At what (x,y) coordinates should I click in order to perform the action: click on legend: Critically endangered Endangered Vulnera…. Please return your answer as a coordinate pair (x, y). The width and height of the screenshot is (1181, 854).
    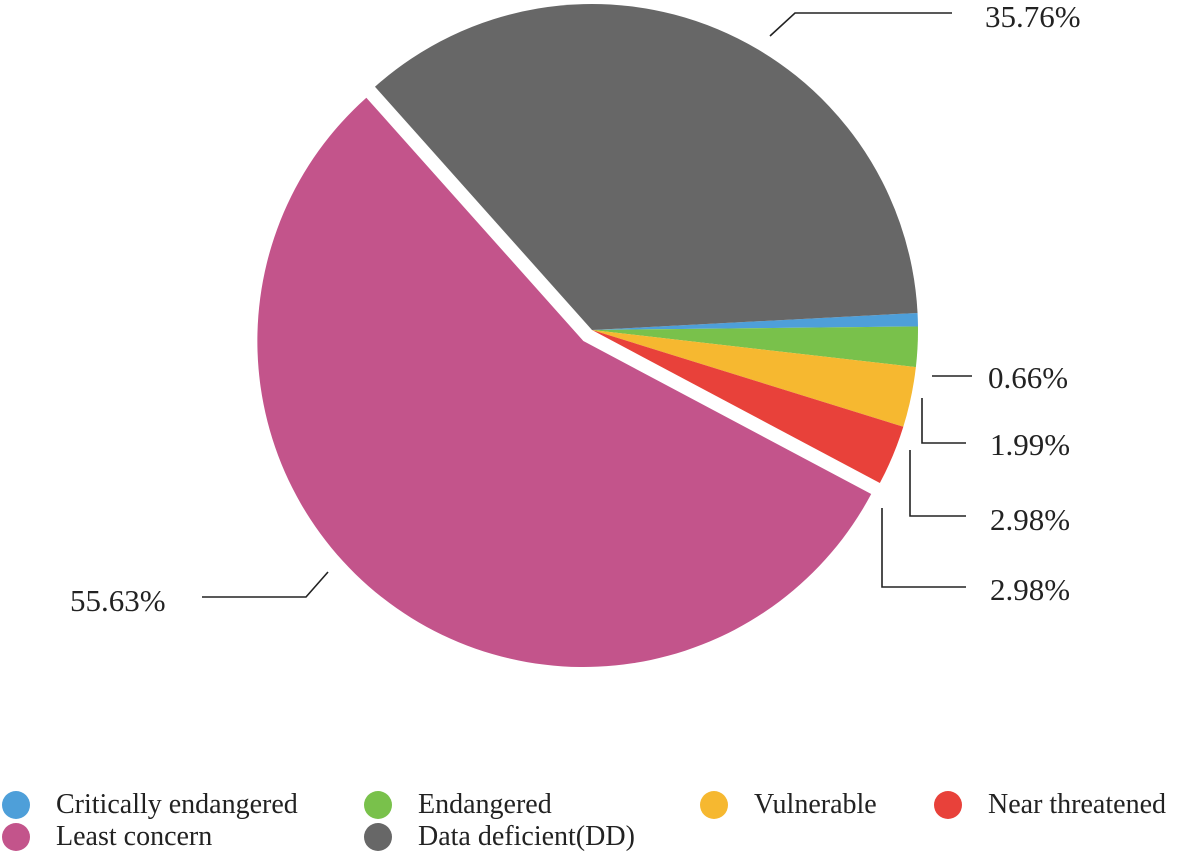
    Looking at the image, I should click on (590, 820).